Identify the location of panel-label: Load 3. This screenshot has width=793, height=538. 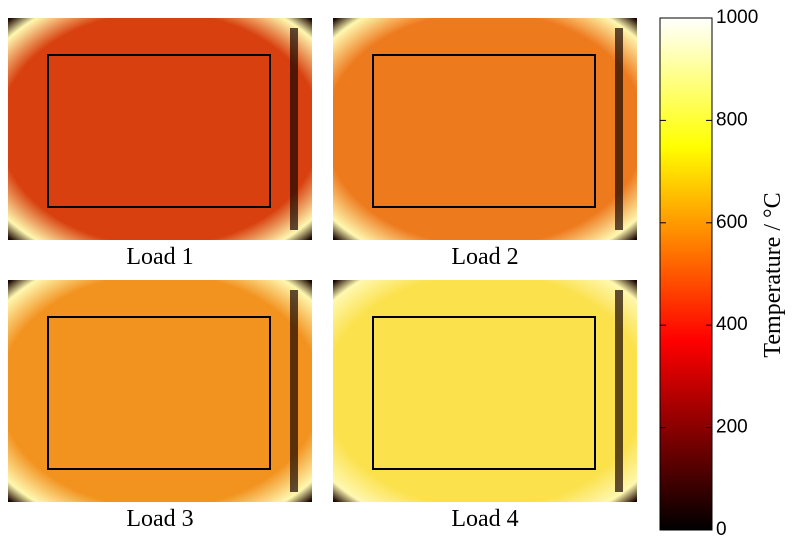
(159, 519).